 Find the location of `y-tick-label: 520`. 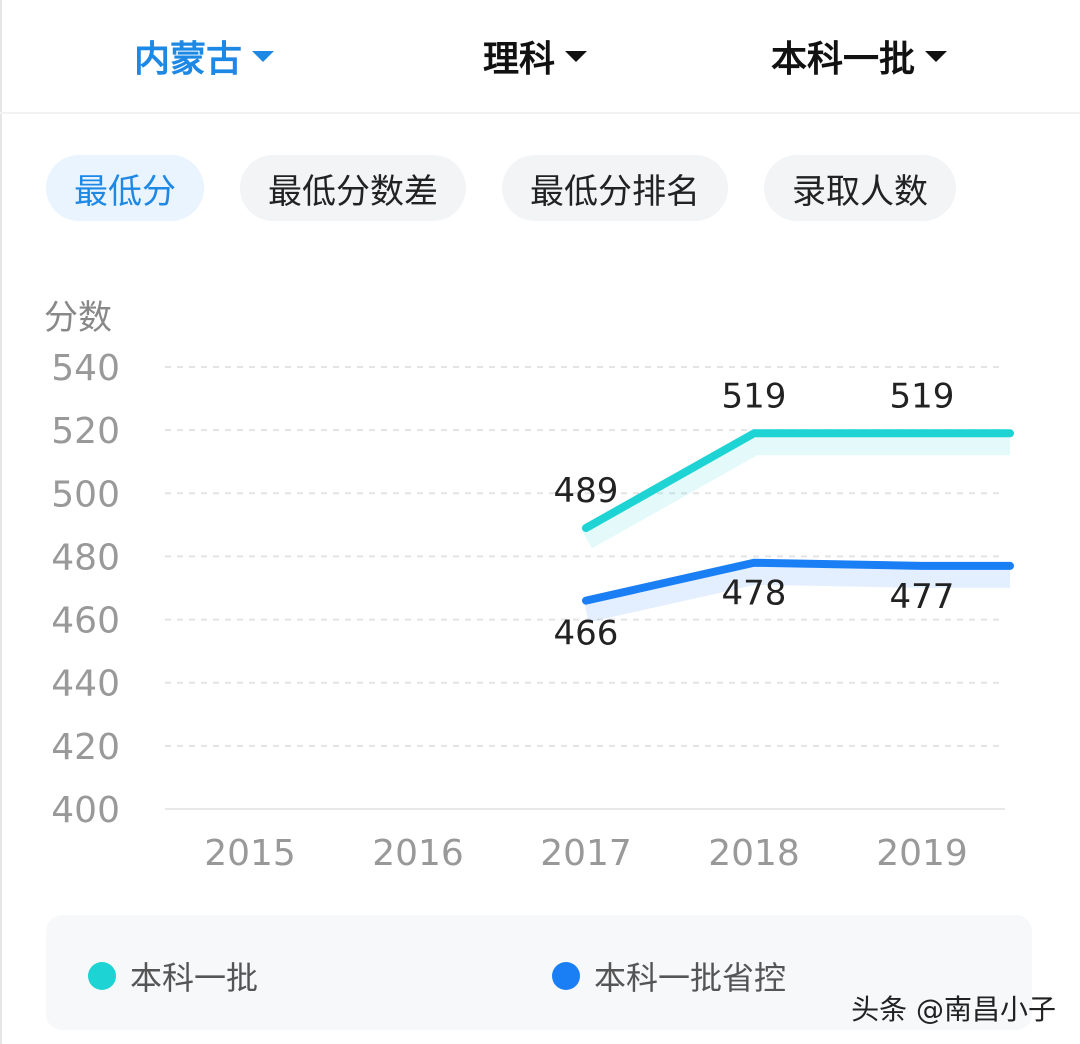

y-tick-label: 520 is located at coordinates (85, 431).